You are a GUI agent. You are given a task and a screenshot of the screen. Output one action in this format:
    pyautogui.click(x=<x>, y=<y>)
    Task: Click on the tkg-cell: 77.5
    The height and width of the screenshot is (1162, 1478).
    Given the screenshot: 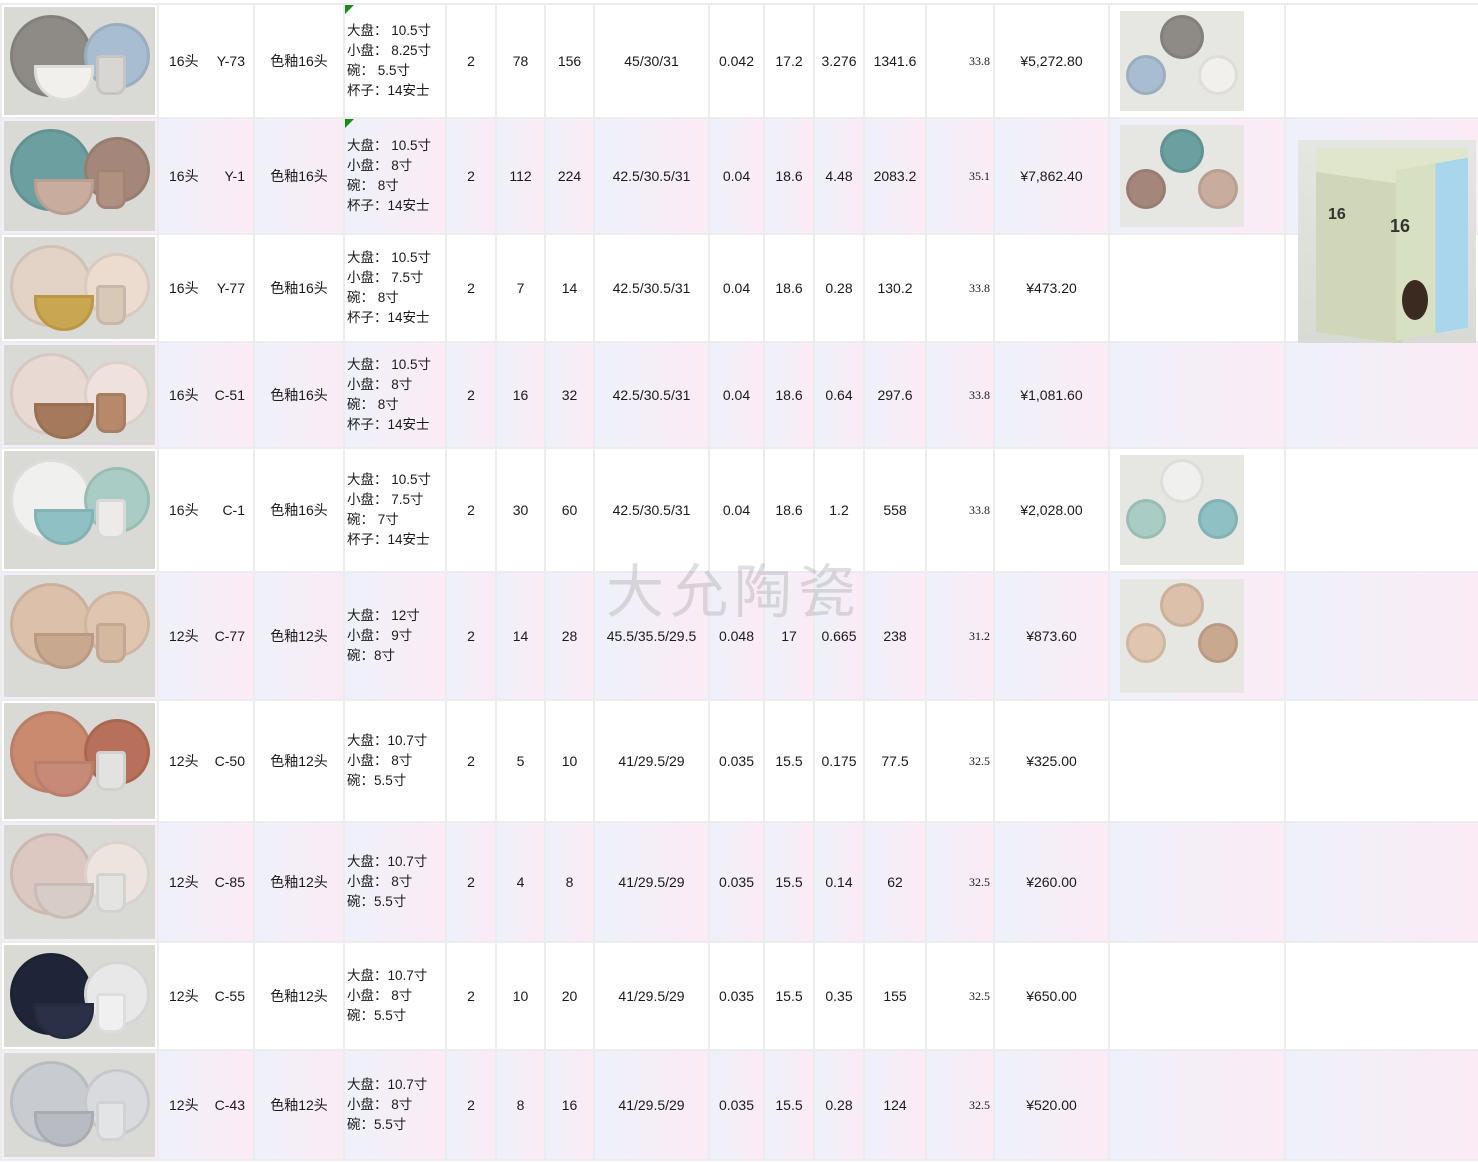 What is the action you would take?
    pyautogui.click(x=895, y=761)
    